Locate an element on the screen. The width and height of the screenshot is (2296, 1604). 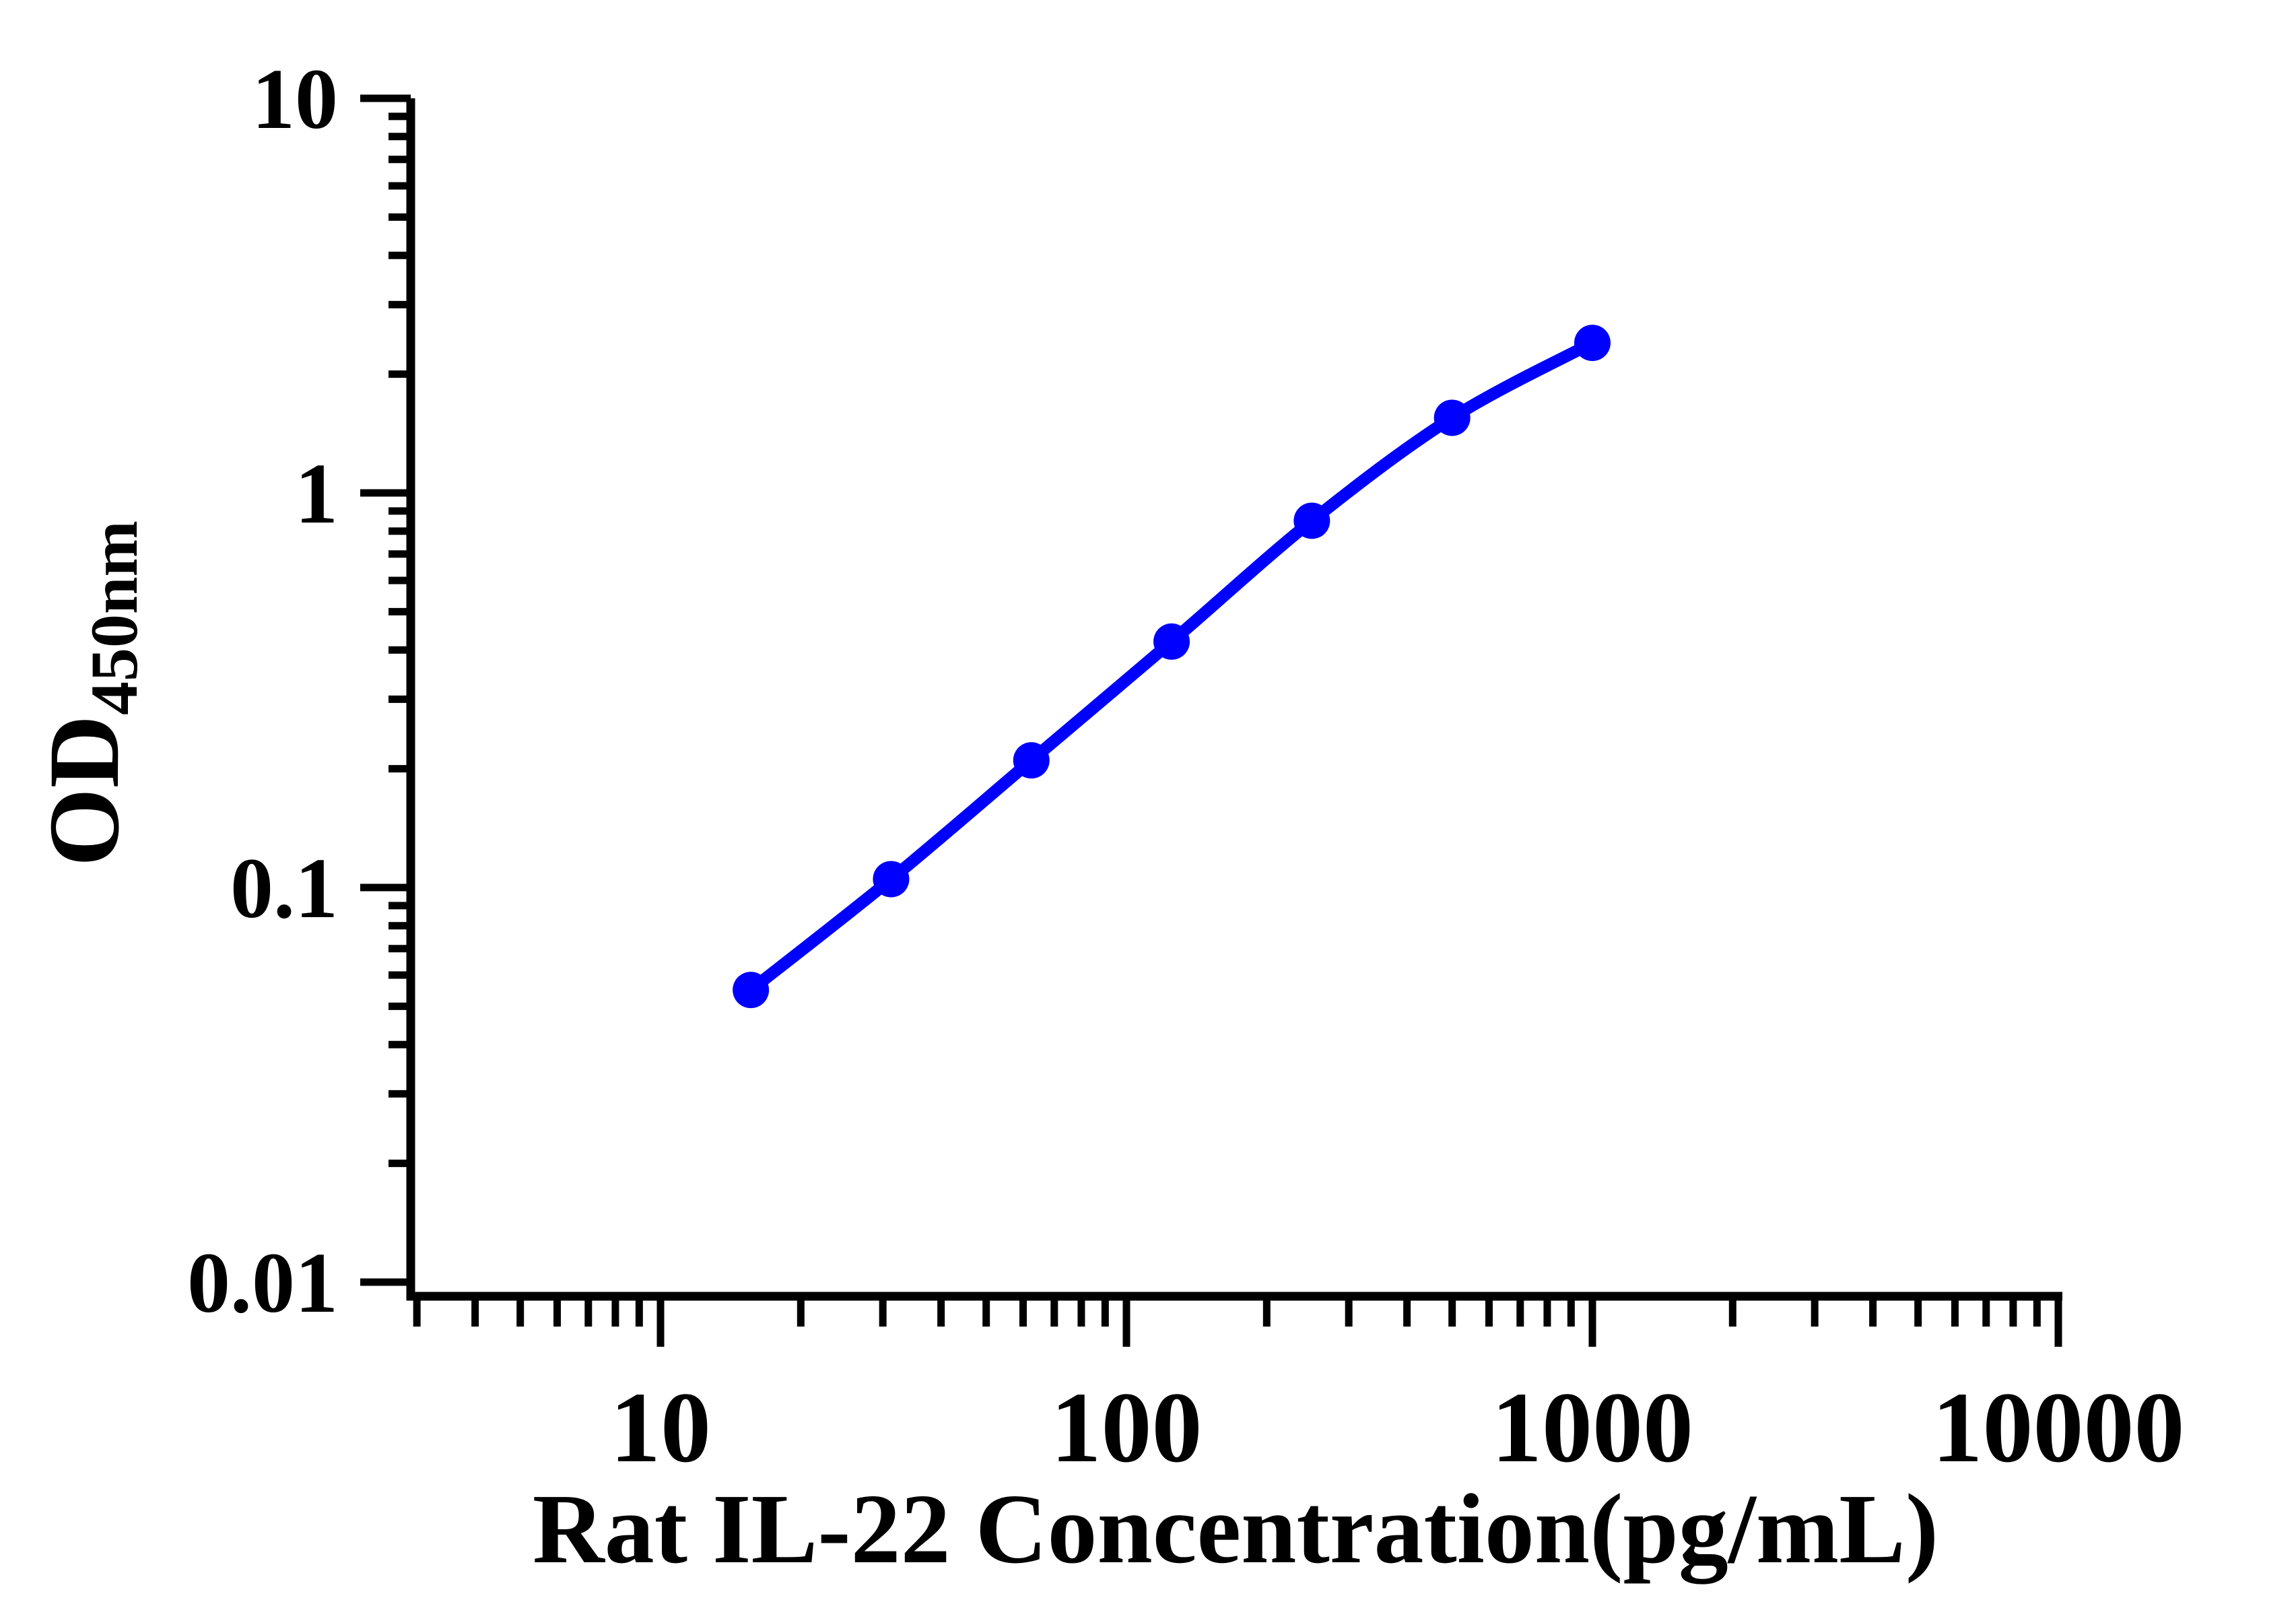
x-tick-label: 10 is located at coordinates (660, 1428).